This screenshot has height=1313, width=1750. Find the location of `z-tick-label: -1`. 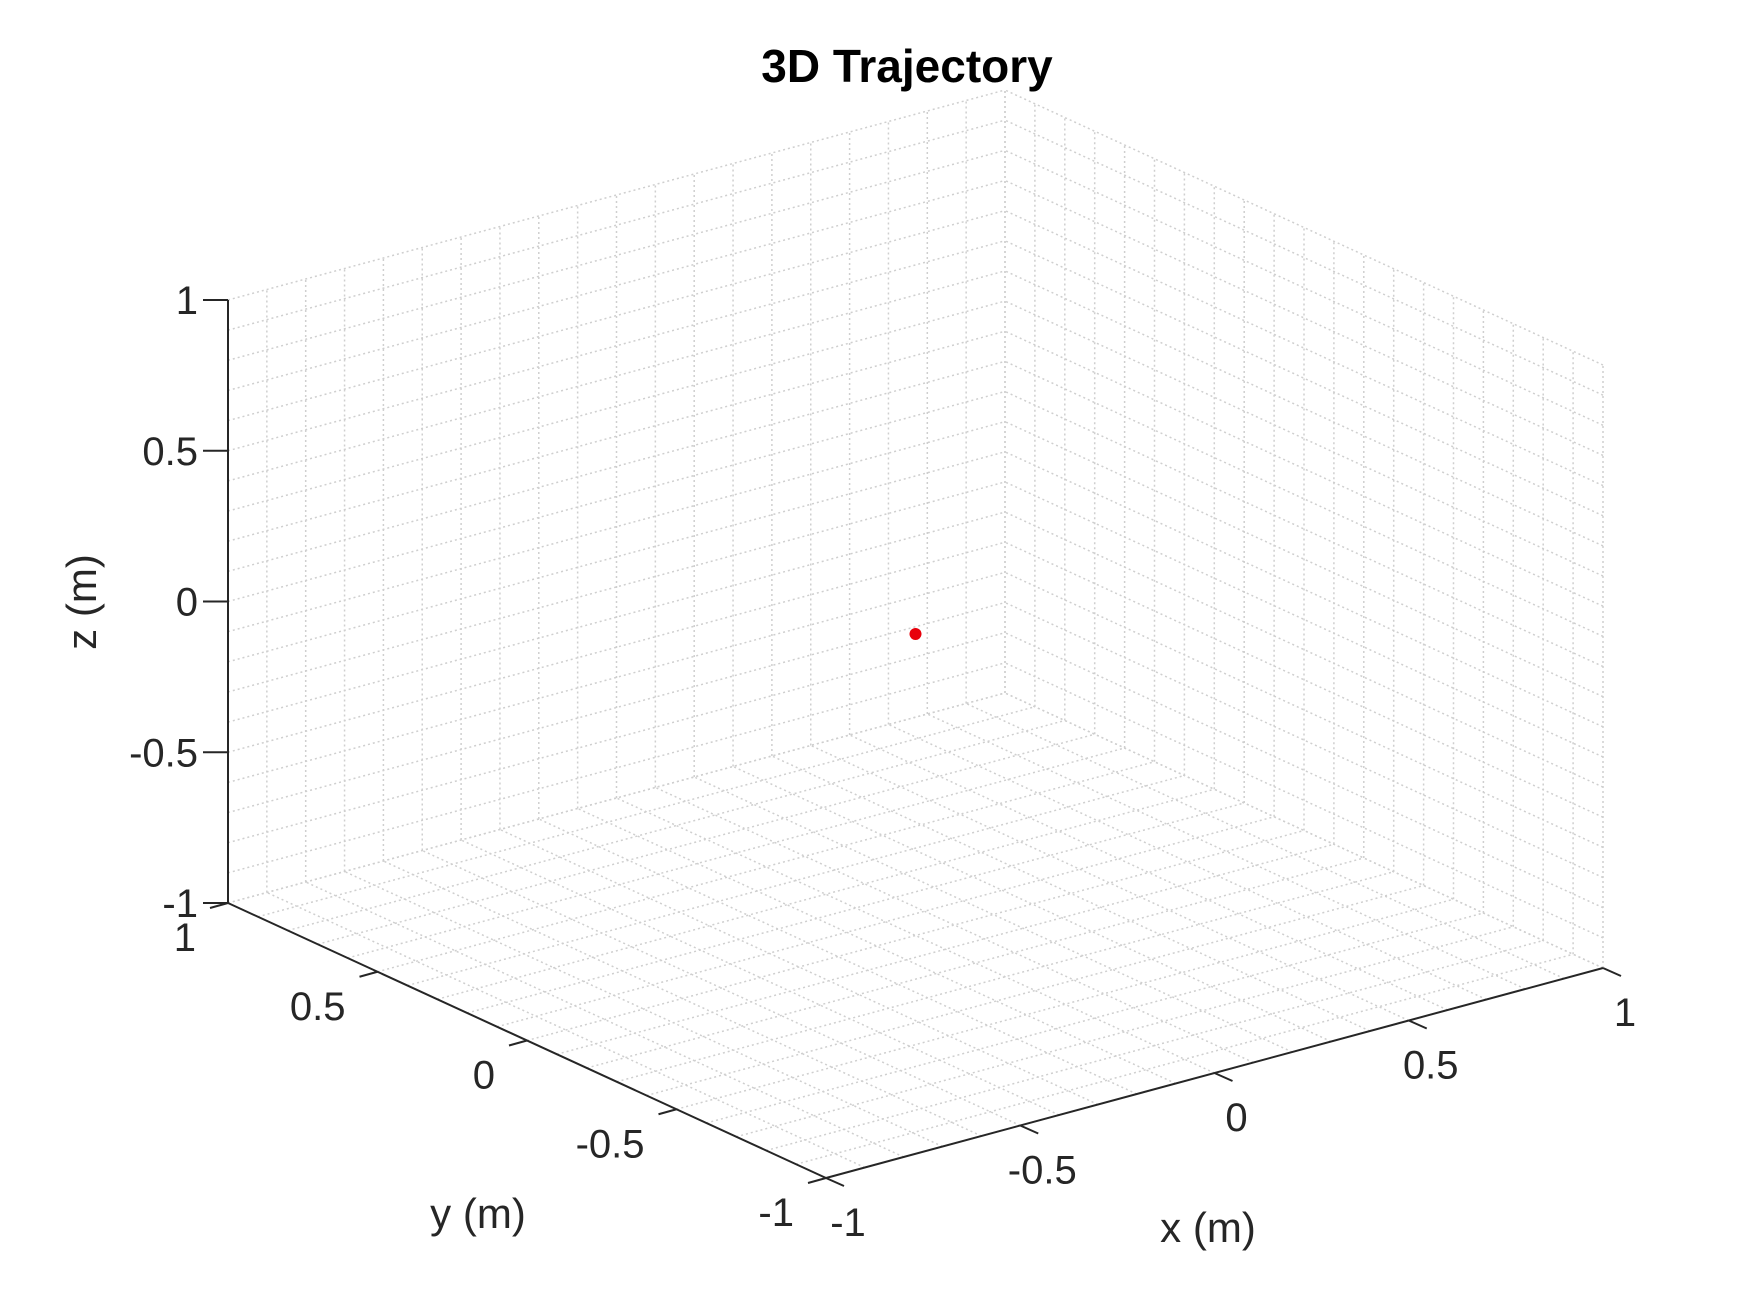

z-tick-label: -1 is located at coordinates (180, 904).